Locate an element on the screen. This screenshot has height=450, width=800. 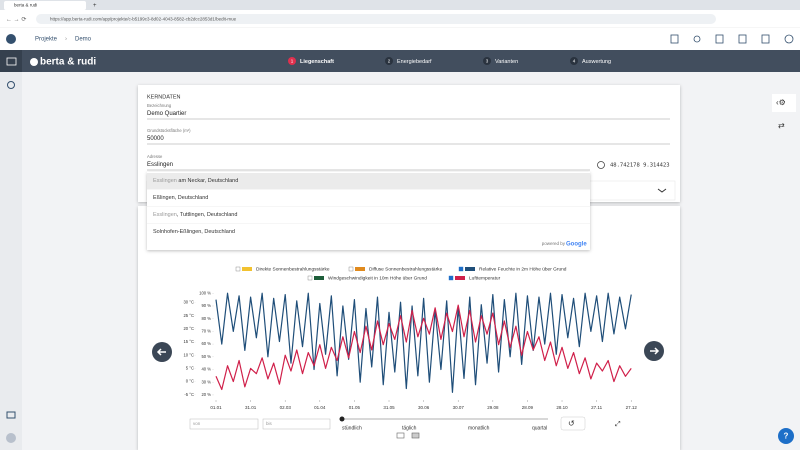
y2-tick-label: 20 % is located at coordinates (206, 394).